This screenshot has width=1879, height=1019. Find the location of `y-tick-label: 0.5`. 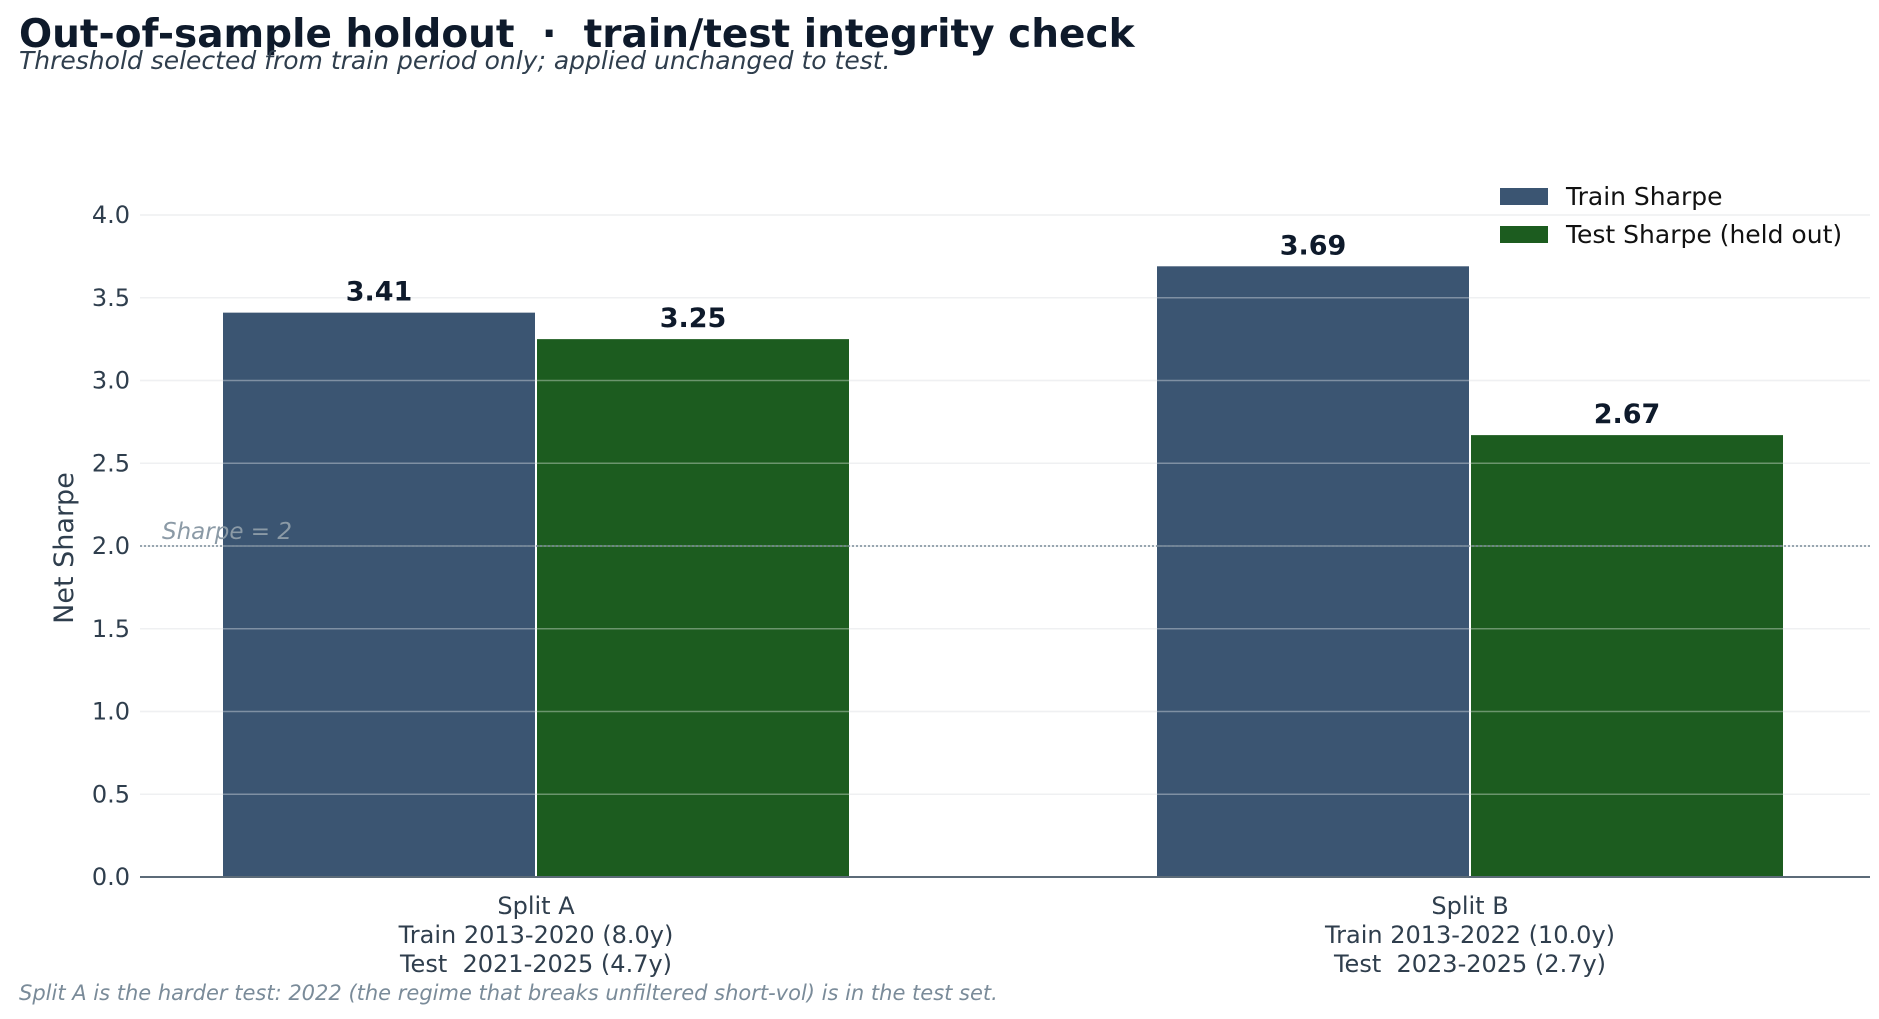

y-tick-label: 0.5 is located at coordinates (111, 794).